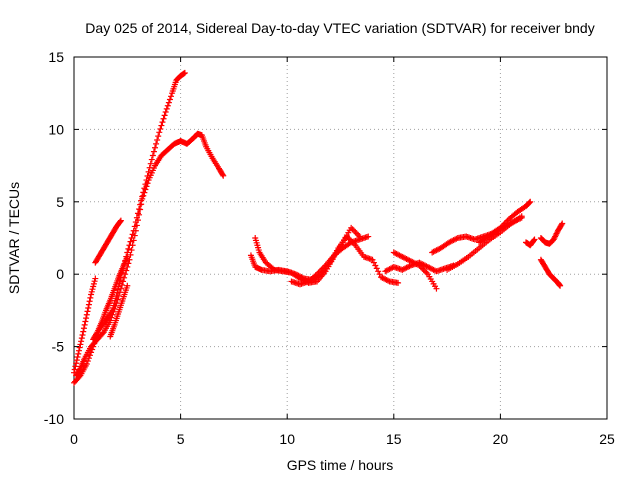  What do you see at coordinates (56, 57) in the screenshot?
I see `y-tick-label: 15` at bounding box center [56, 57].